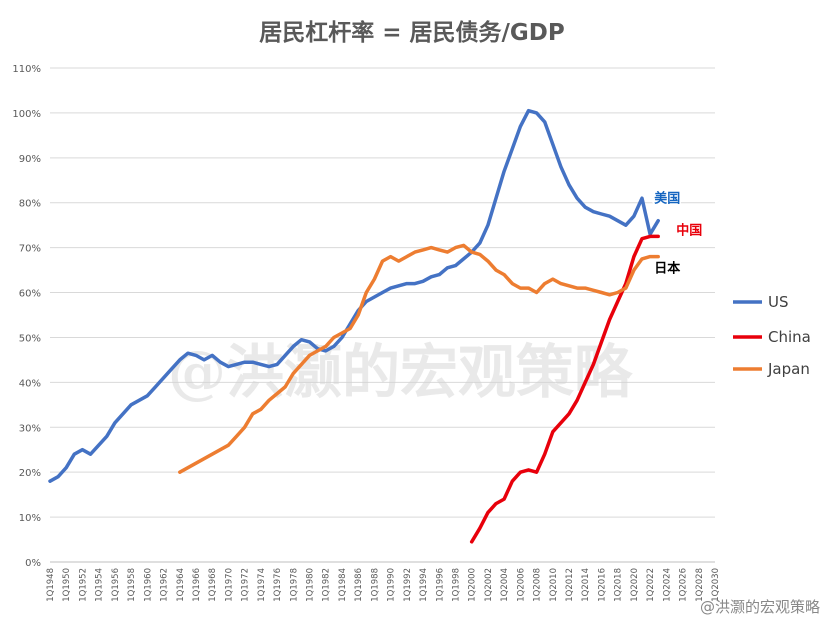 This screenshot has width=830, height=624. Describe the element at coordinates (400, 372) in the screenshot. I see `watermark: @洪灏的宏观策略` at that location.